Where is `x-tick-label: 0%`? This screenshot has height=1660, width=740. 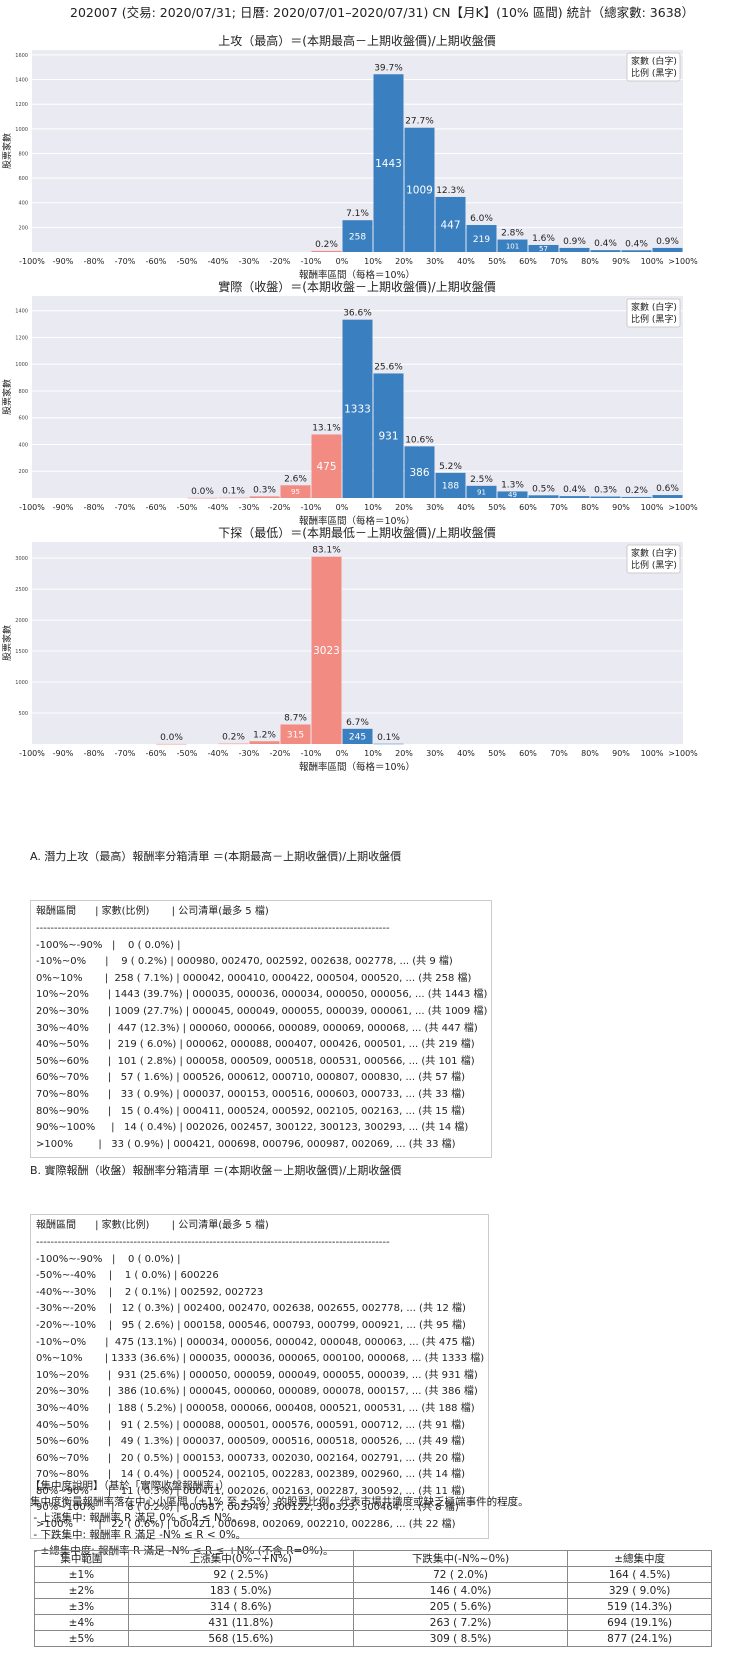 x-tick-label: 0% is located at coordinates (342, 507).